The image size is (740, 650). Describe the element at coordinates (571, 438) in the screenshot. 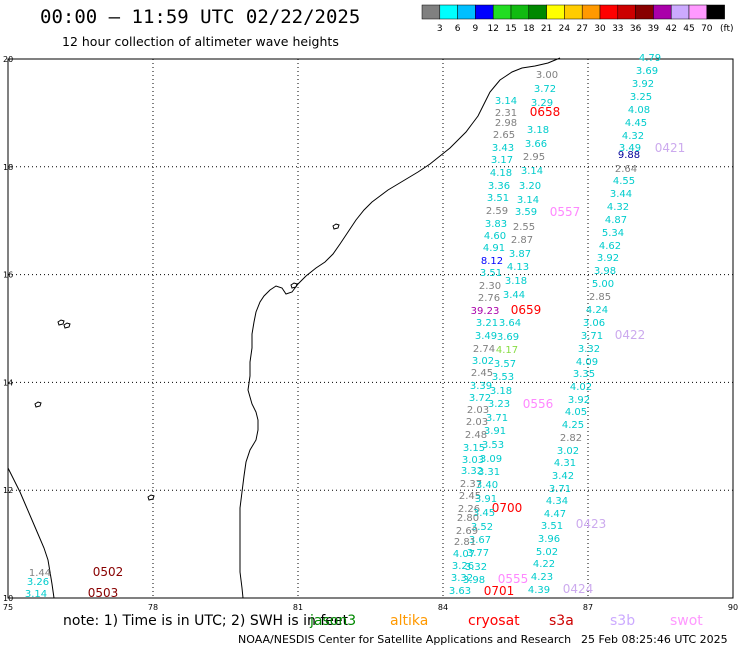

I see `wave-height-label: 2.82` at that location.